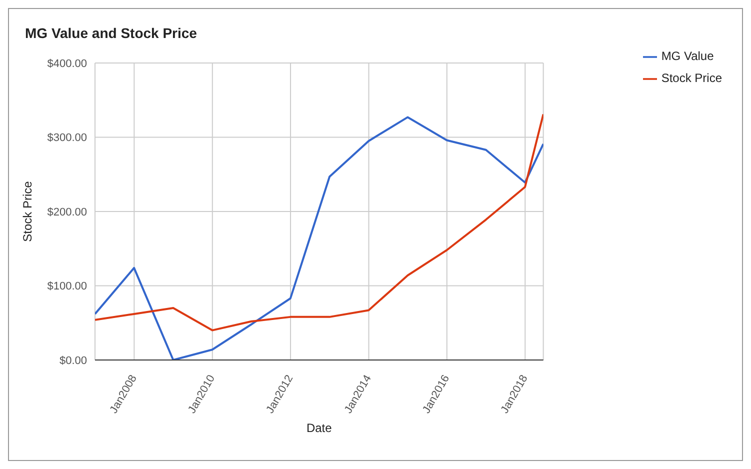 Image resolution: width=751 pixels, height=469 pixels. I want to click on legend-label: Stock Price, so click(691, 78).